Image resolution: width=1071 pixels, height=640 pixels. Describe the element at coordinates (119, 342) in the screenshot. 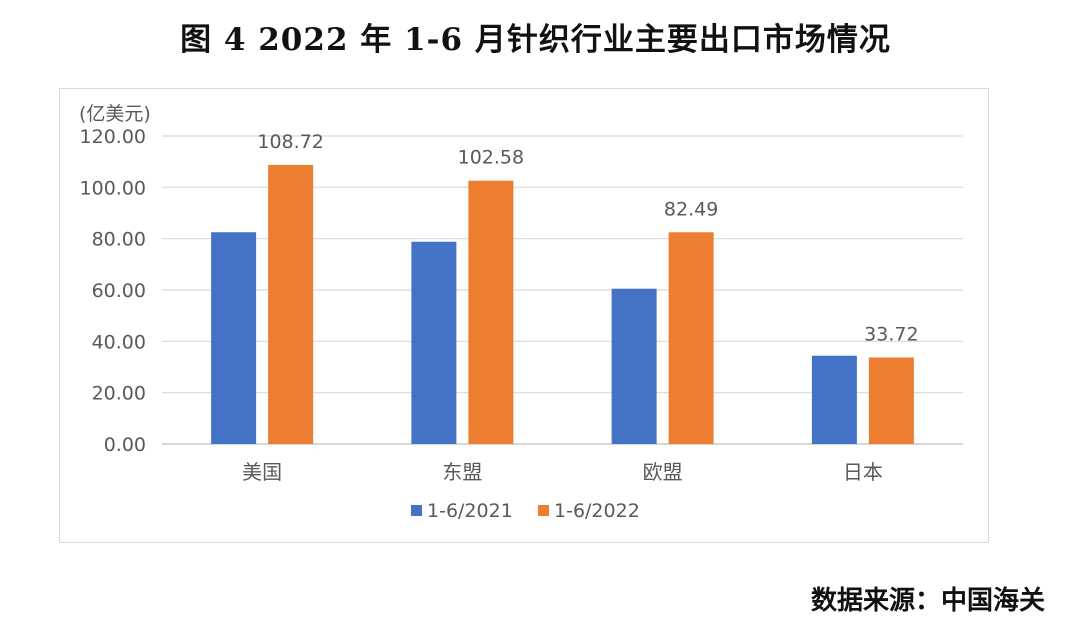

I see `y-tick-label: 40.00` at that location.